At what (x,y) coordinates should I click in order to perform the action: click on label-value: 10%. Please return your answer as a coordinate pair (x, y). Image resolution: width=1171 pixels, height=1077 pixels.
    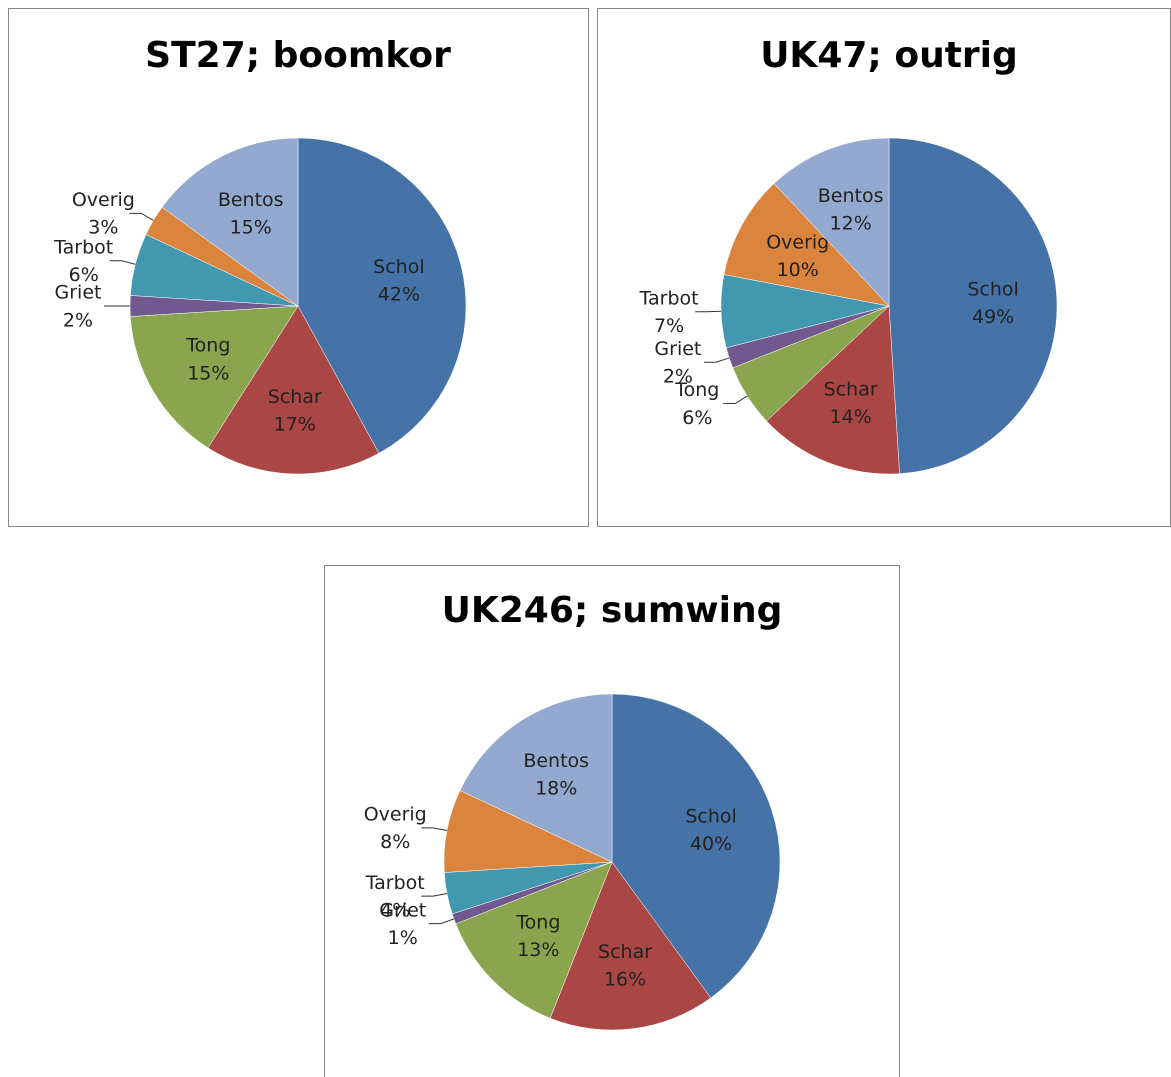
    Looking at the image, I should click on (798, 270).